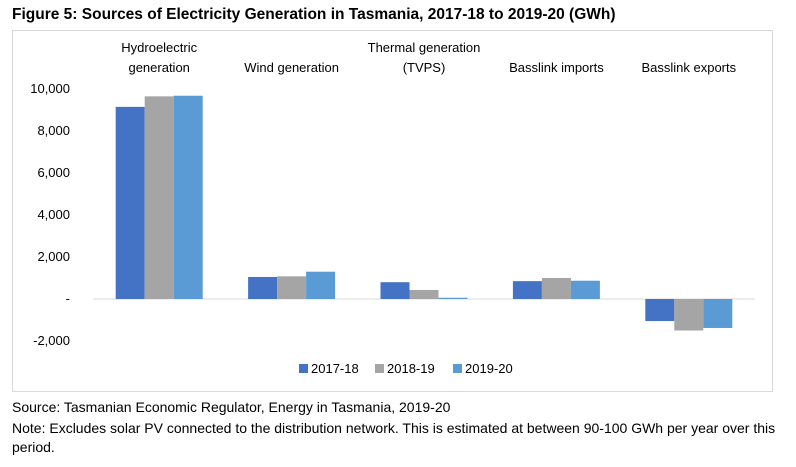 This screenshot has height=467, width=796. I want to click on category-label: Hydroelectric, so click(159, 47).